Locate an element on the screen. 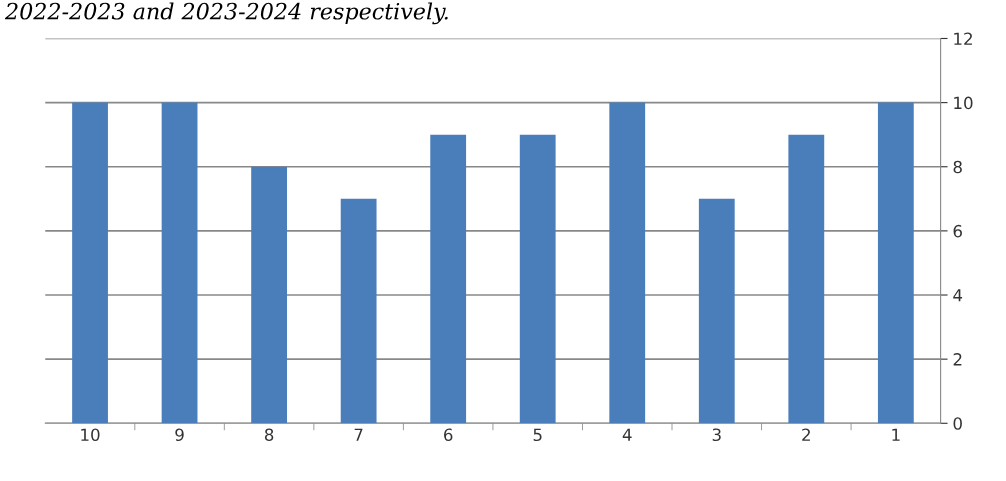  x-tick-label: 2 is located at coordinates (806, 434).